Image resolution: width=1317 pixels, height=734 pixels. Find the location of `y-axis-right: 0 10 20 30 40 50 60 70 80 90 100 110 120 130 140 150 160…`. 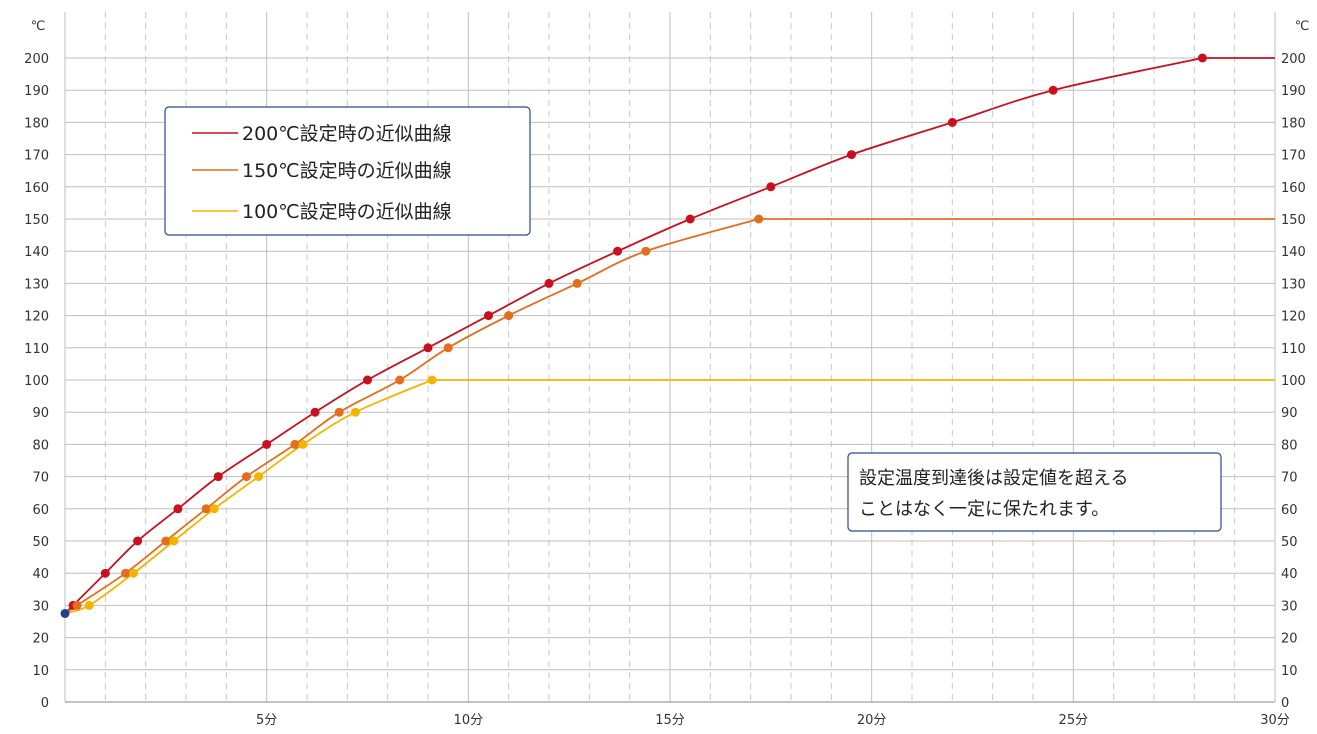

y-axis-right: 0 10 20 30 40 50 60 70 80 90 100 110 120 130 140 150 160… is located at coordinates (1293, 381).